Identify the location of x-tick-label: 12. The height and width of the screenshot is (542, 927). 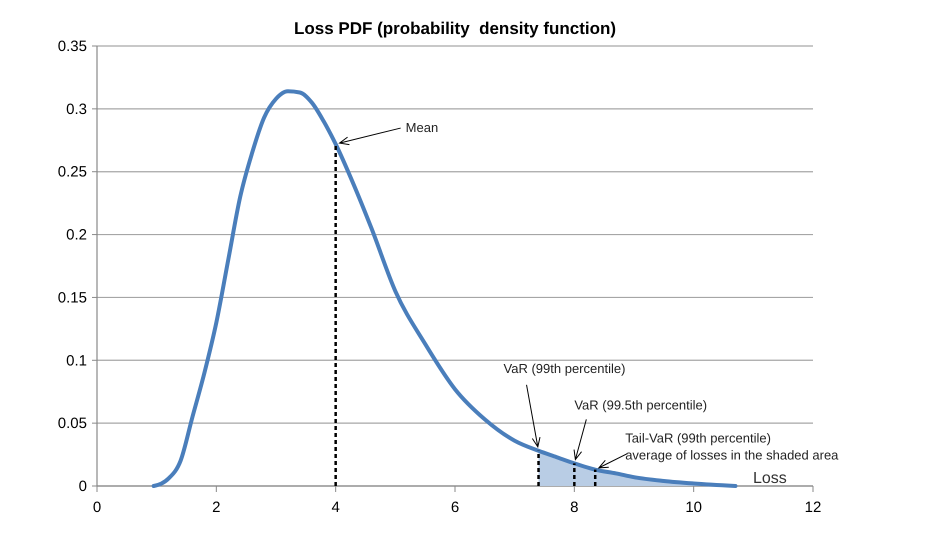
(813, 507).